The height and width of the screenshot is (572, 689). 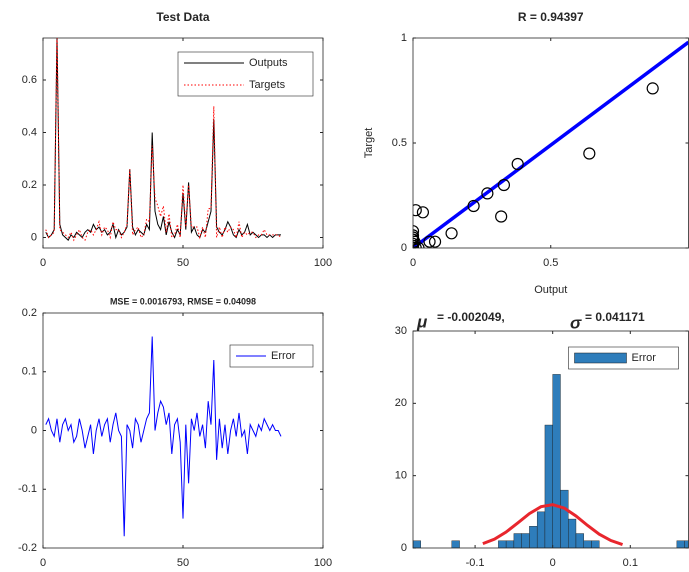 What do you see at coordinates (630, 563) in the screenshot?
I see `x-tick-label: 0.1` at bounding box center [630, 563].